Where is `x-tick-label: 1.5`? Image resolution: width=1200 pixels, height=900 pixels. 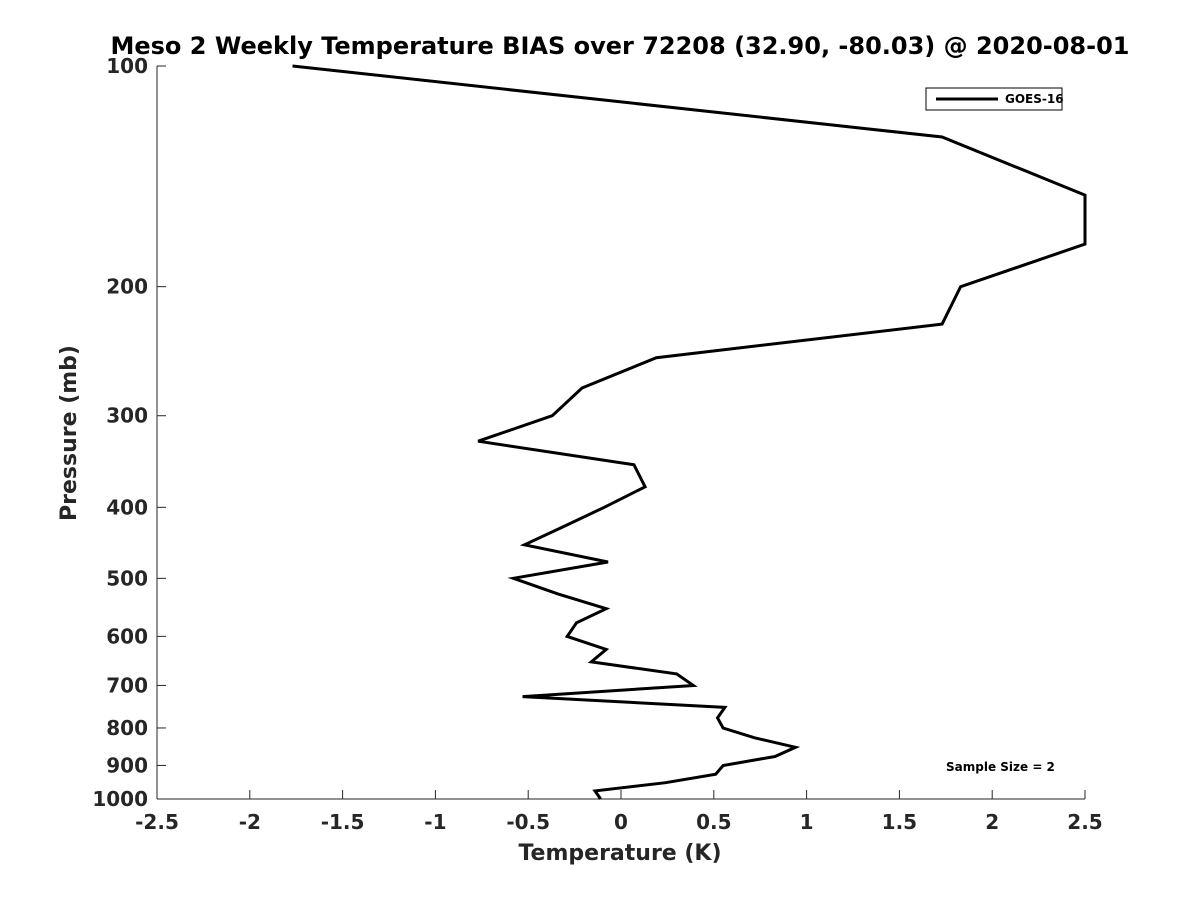 x-tick-label: 1.5 is located at coordinates (899, 822).